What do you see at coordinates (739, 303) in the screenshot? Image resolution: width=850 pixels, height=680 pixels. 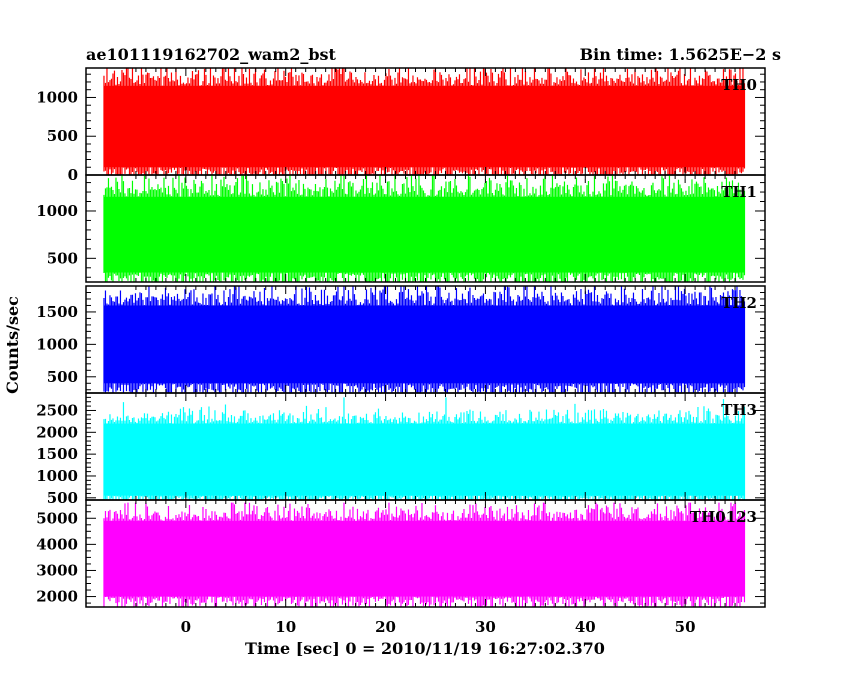 I see `panel-label-th2: TH2` at bounding box center [739, 303].